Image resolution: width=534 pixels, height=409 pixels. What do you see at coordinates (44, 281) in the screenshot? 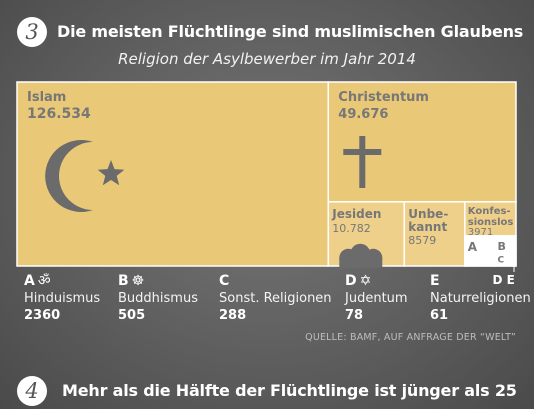
I see `om-icon: ॐ` at bounding box center [44, 281].